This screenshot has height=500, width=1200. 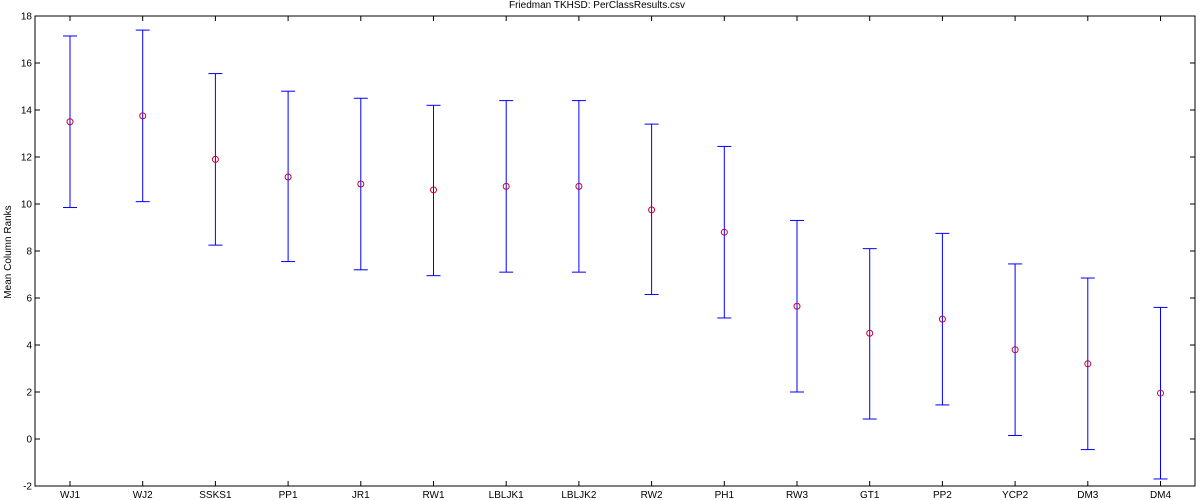 I want to click on error-bar-rw1, so click(x=433, y=190).